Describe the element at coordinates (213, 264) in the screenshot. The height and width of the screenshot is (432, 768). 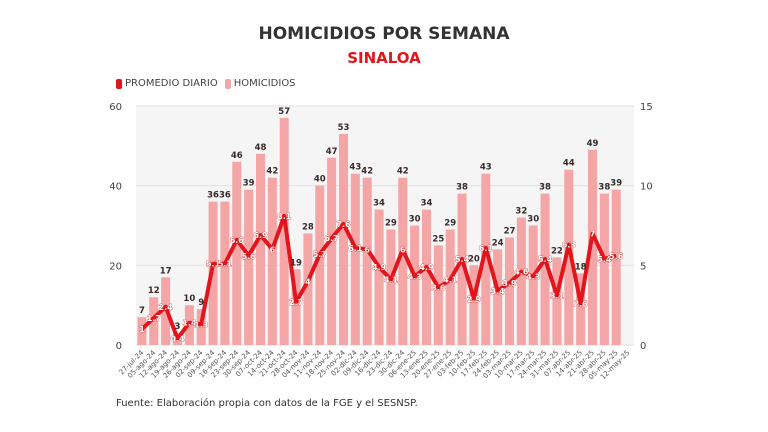
I see `line-data-label: 5.1` at that location.